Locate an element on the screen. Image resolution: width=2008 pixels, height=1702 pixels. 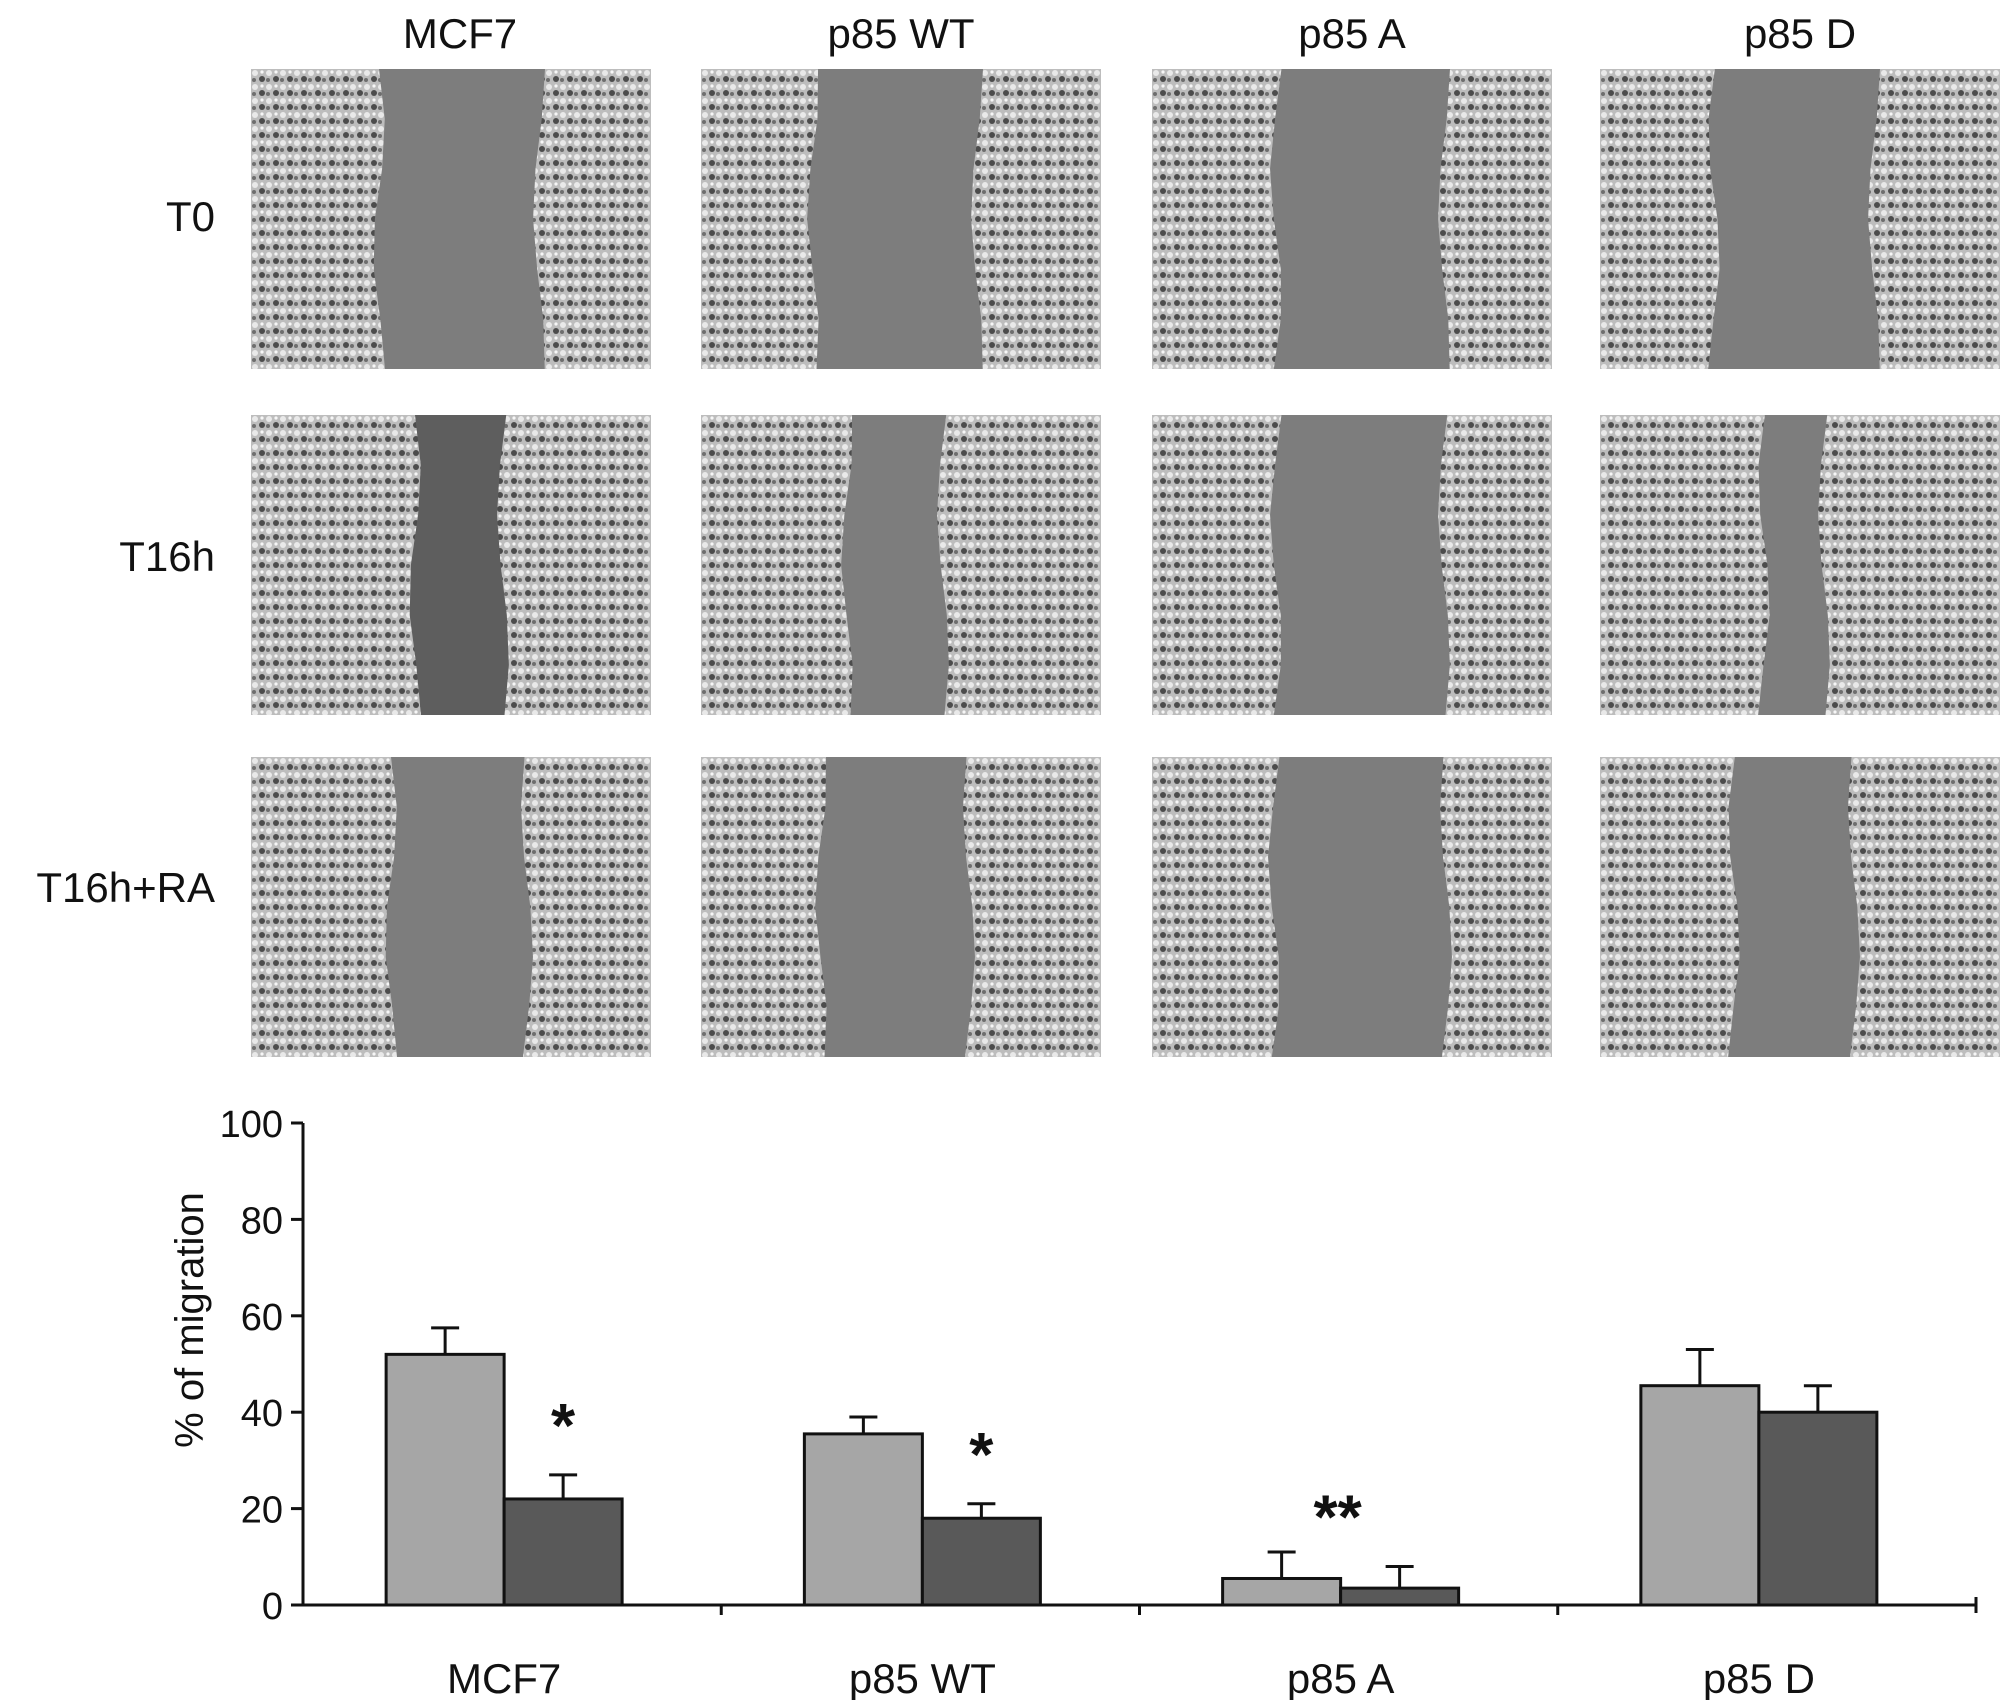
y-axis-ticks: 0 20 40 60 80 100 is located at coordinates (261, 1366).